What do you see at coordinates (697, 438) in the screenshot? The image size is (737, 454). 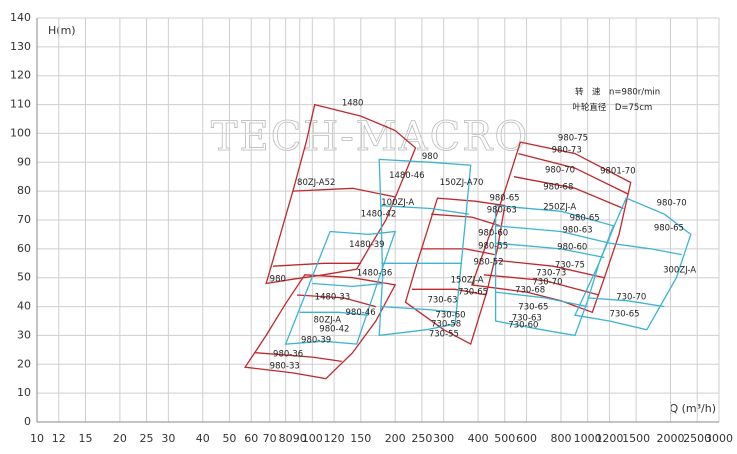 I see `x-tick-label: 2500` at bounding box center [697, 438].